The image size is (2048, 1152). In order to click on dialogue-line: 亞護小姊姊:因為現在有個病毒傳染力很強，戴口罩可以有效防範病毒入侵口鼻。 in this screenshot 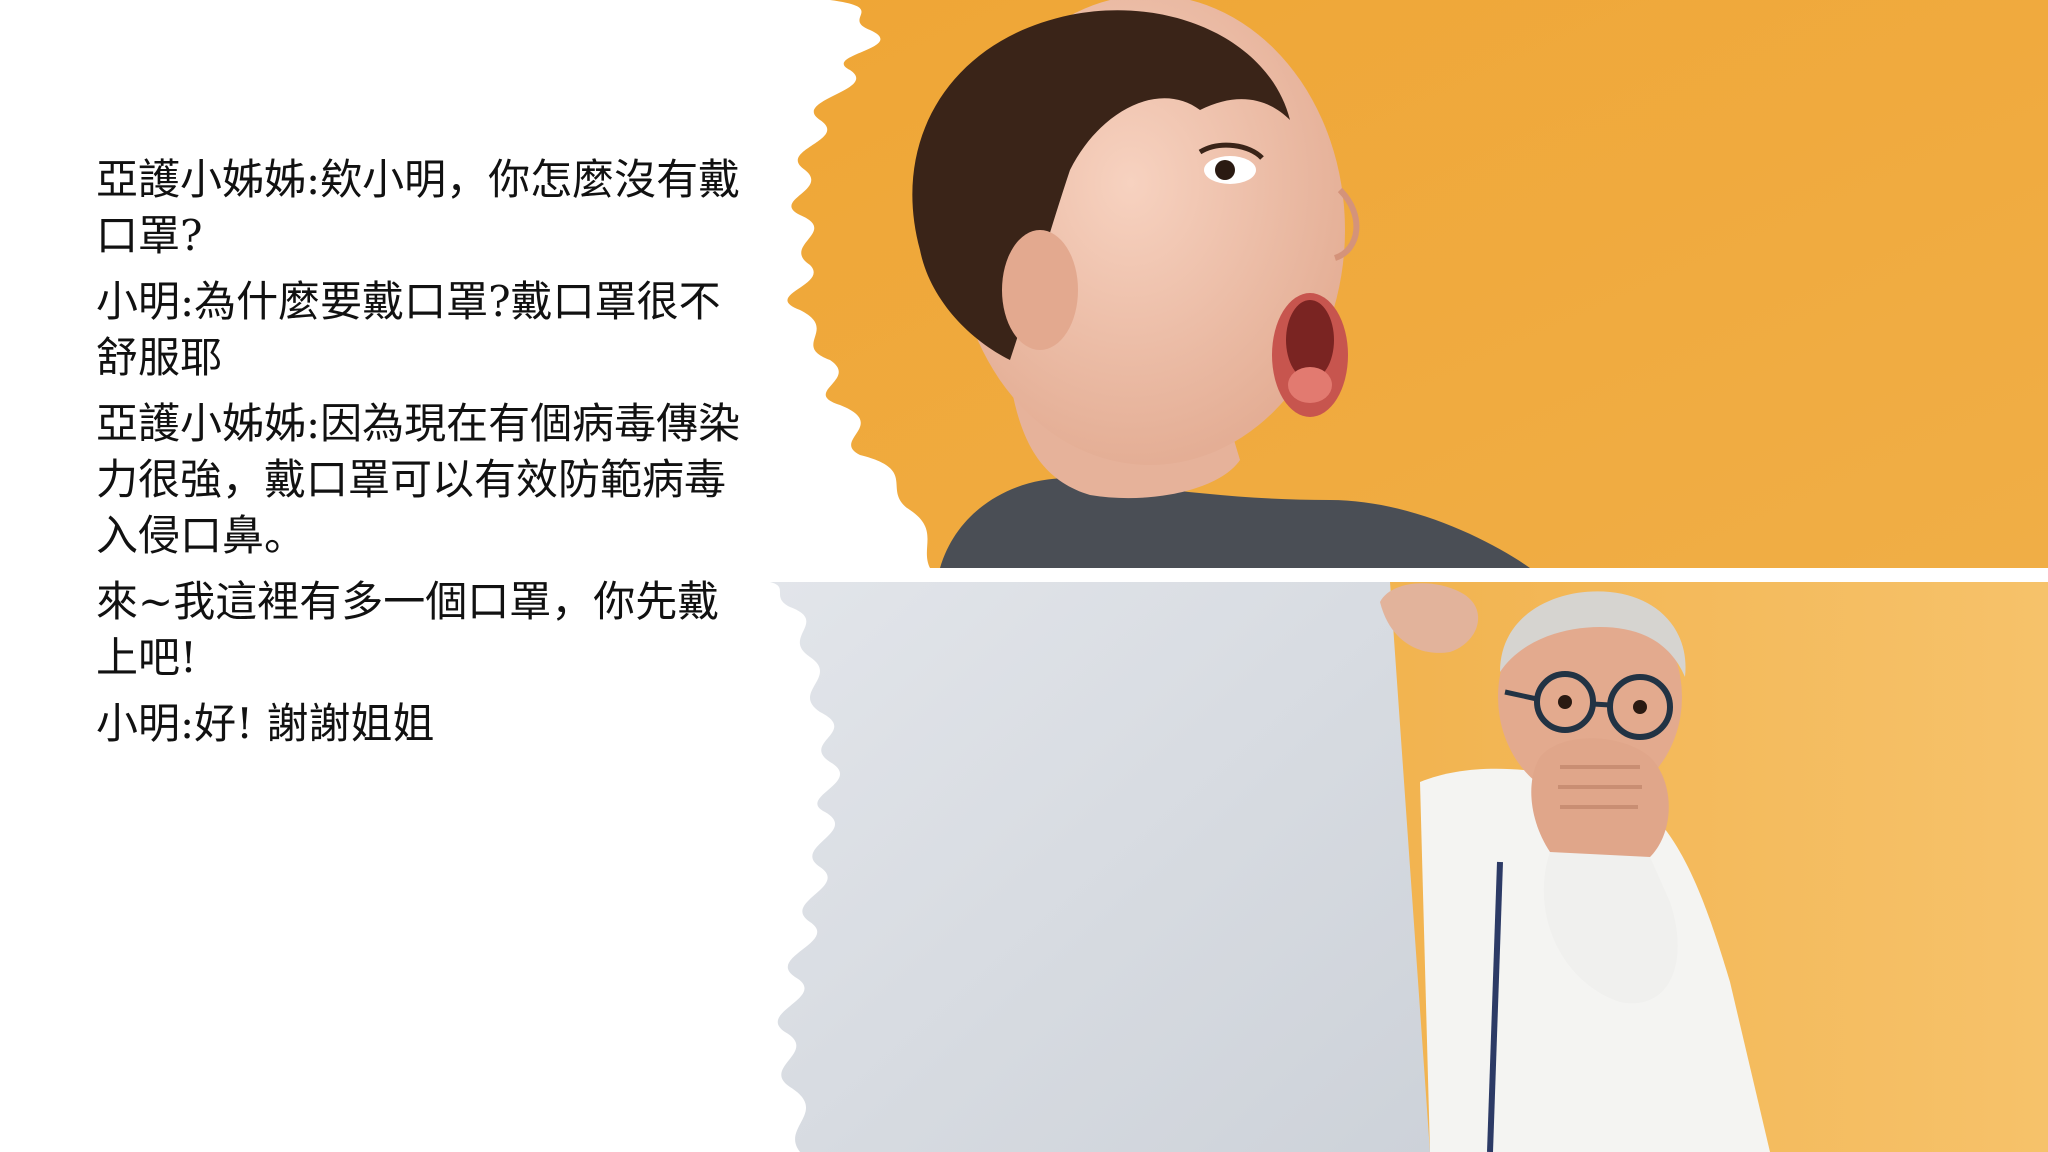, I will do `click(418, 479)`.